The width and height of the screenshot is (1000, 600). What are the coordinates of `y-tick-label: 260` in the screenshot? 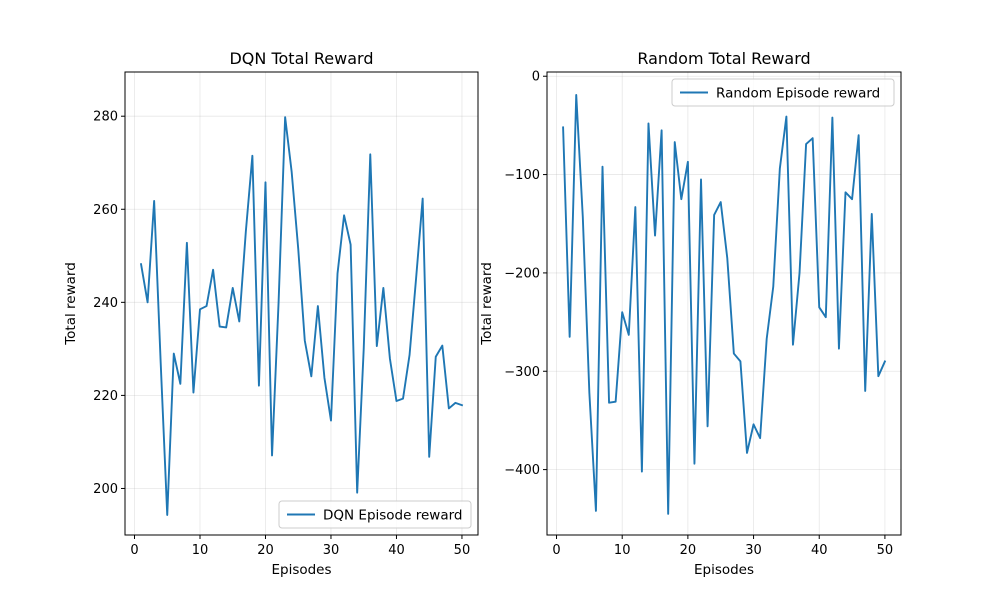 It's located at (105, 210).